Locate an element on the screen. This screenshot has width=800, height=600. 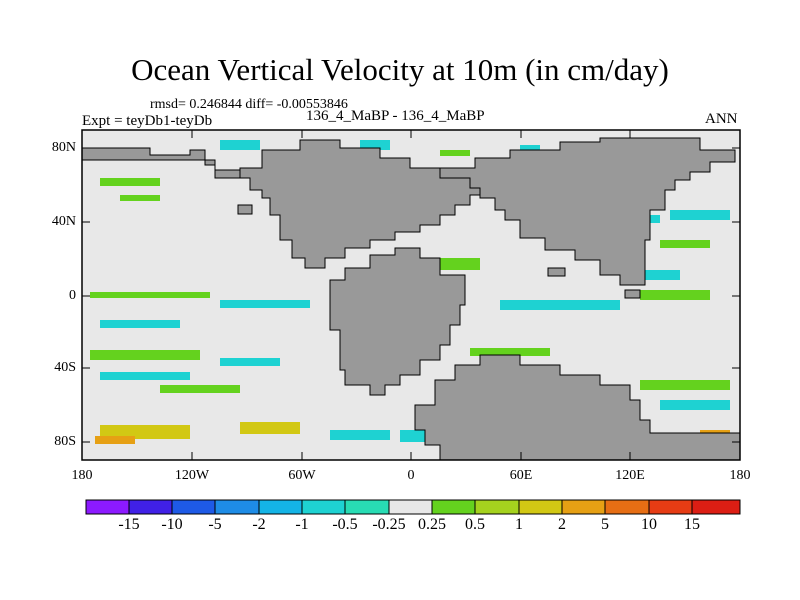
patch-eq-cyan is located at coordinates (360, 314).